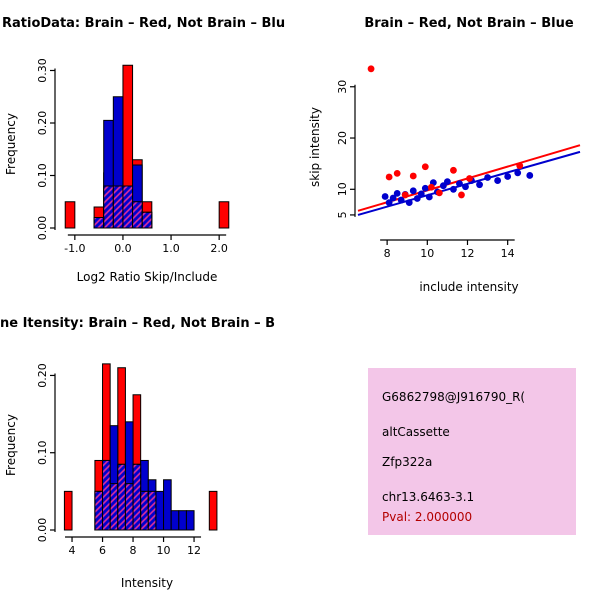 This screenshot has width=600, height=600. I want to click on svg-text: 14, so click(508, 253).